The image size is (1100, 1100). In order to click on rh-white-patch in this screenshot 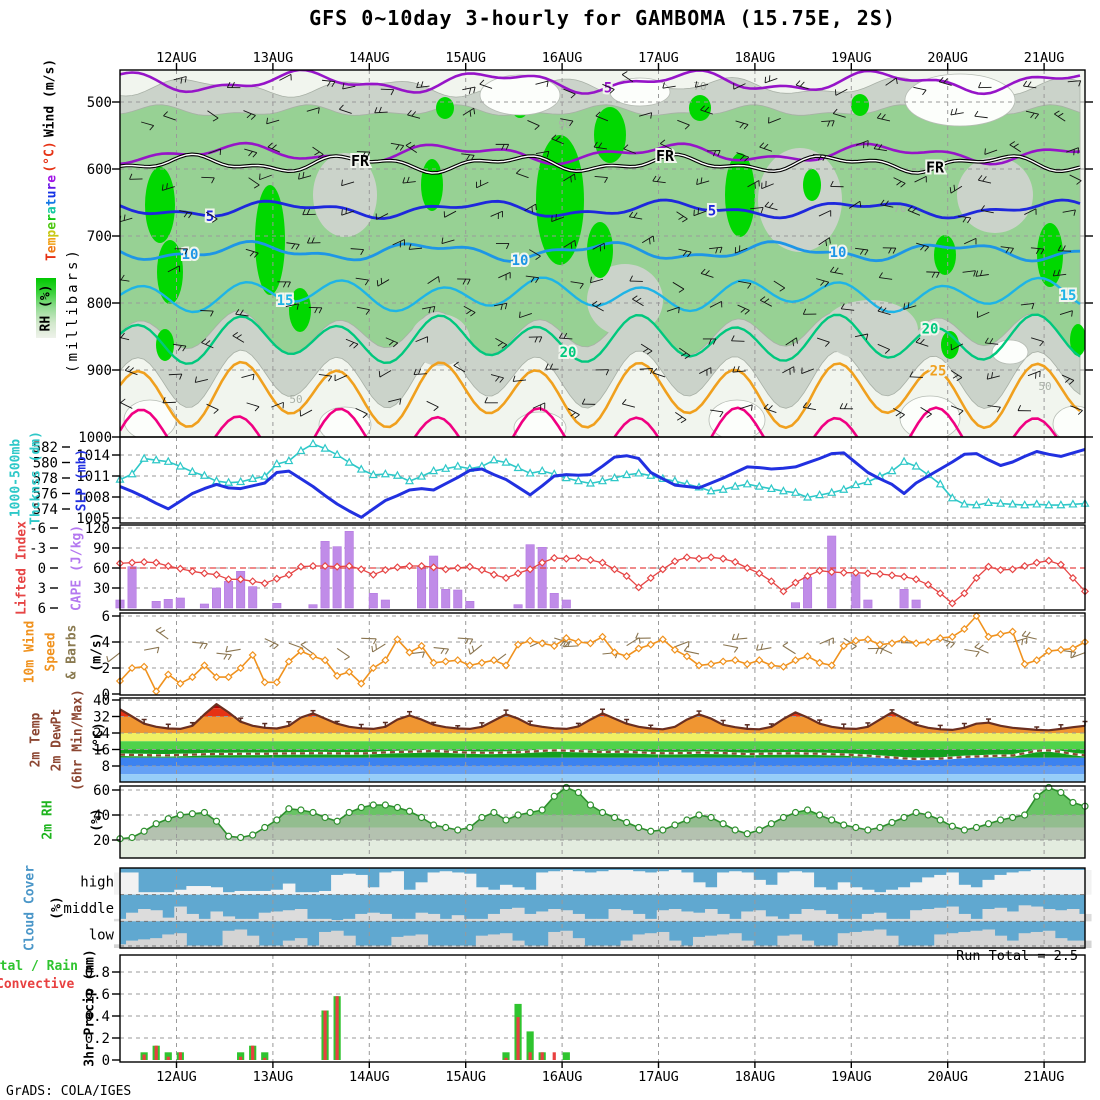, I will do `click(520, 95)`.